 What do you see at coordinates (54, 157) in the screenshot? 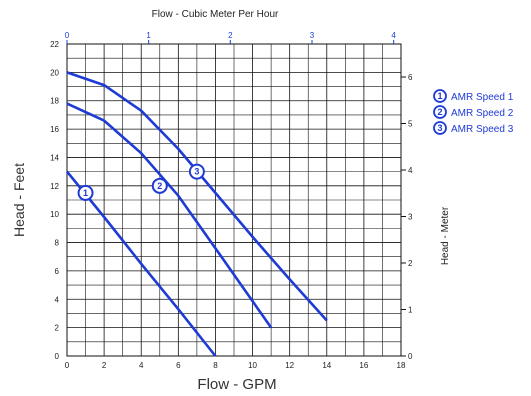
I see `y-tick-label: 14` at bounding box center [54, 157].